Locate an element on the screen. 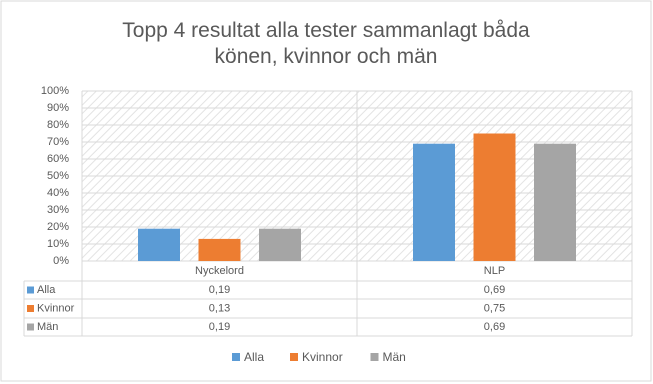  y-tick-label: 60% is located at coordinates (58, 159).